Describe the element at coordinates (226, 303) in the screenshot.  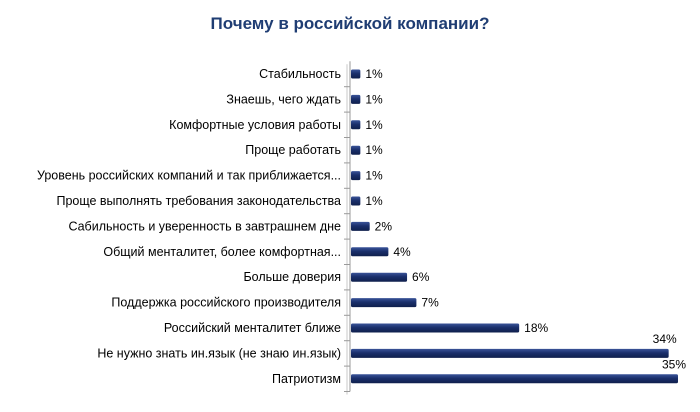
I see `category-label: Поддержка российского производителя` at that location.